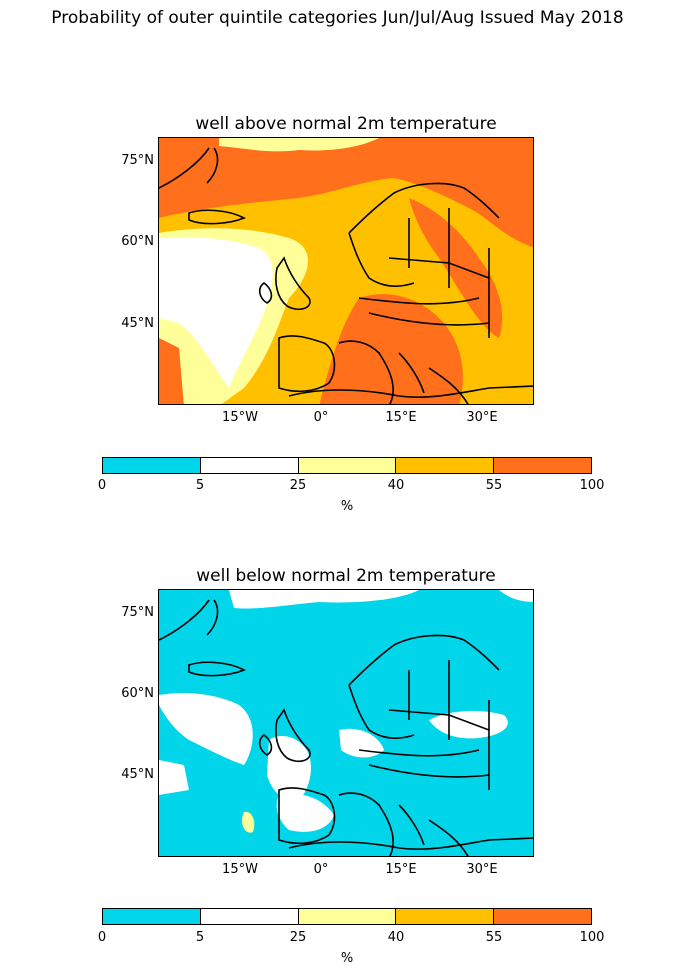 This screenshot has width=675, height=976. I want to click on panel-title-below: well below normal 2m temperature, so click(346, 576).